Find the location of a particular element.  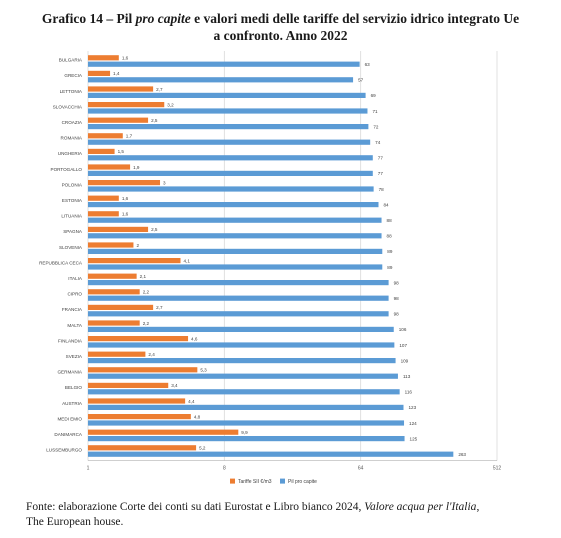

label-pil-grecia: 57 is located at coordinates (361, 80).